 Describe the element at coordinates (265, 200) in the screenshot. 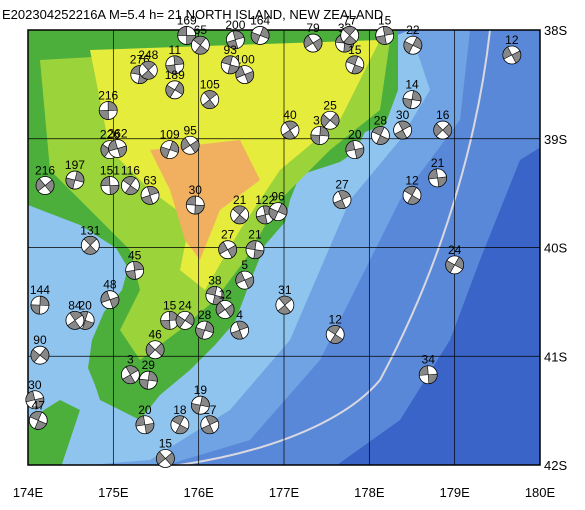

I see `depth-label: 122` at that location.